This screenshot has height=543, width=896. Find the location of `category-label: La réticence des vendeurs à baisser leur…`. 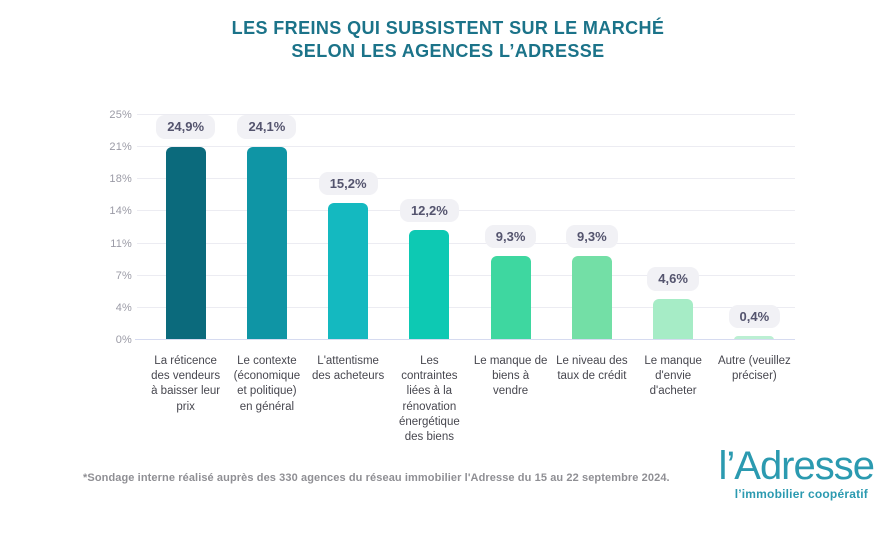

category-label: La réticence des vendeurs à baisser leur… is located at coordinates (186, 384).